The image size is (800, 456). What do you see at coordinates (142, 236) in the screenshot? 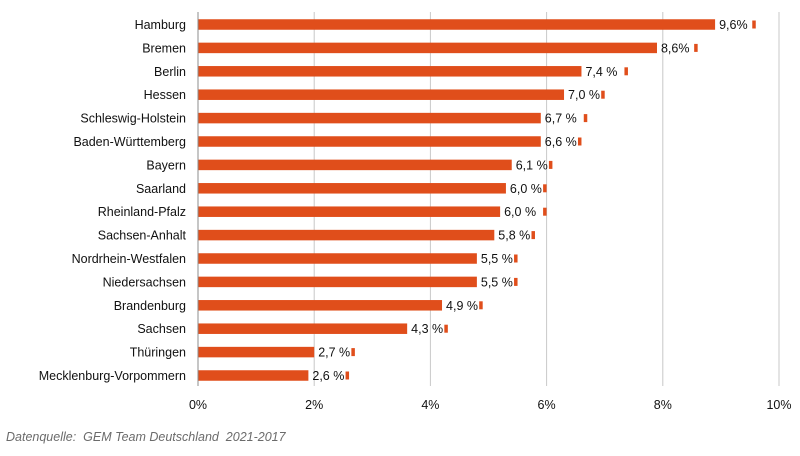
I see `category-label: Sachsen-Anhalt` at bounding box center [142, 236].